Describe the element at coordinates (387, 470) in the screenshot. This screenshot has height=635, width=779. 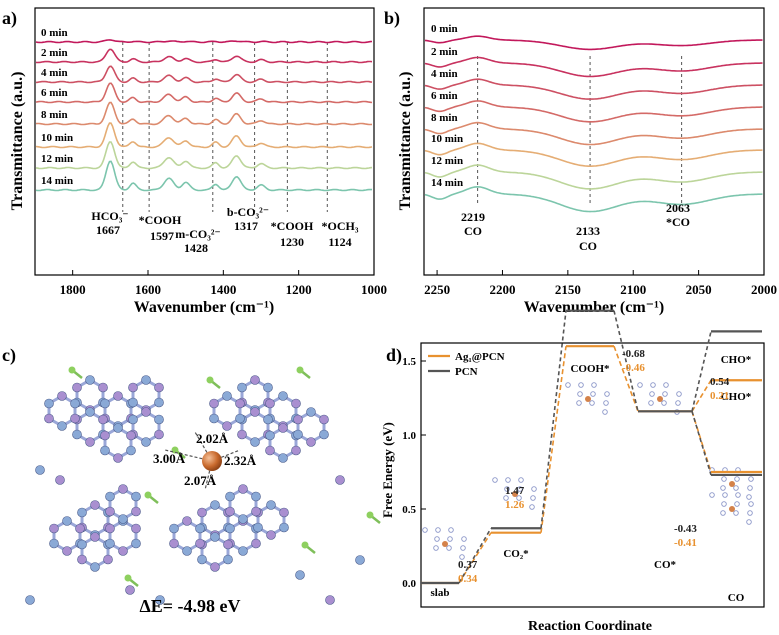
I see `panel-d-ylabel: Free Energy (eV)` at that location.